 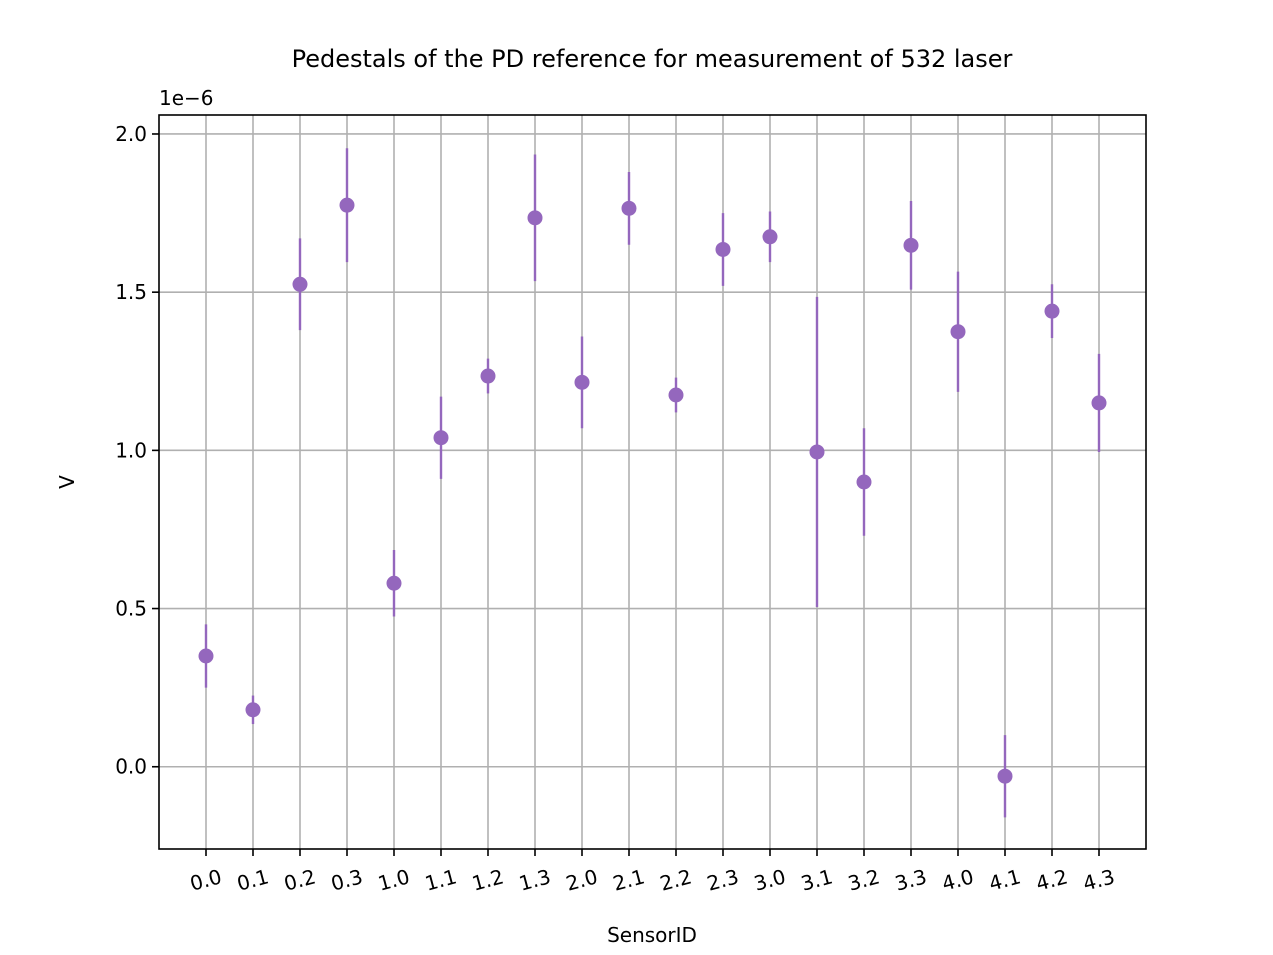 I want to click on y-tick-label: 2.0, so click(x=131, y=134).